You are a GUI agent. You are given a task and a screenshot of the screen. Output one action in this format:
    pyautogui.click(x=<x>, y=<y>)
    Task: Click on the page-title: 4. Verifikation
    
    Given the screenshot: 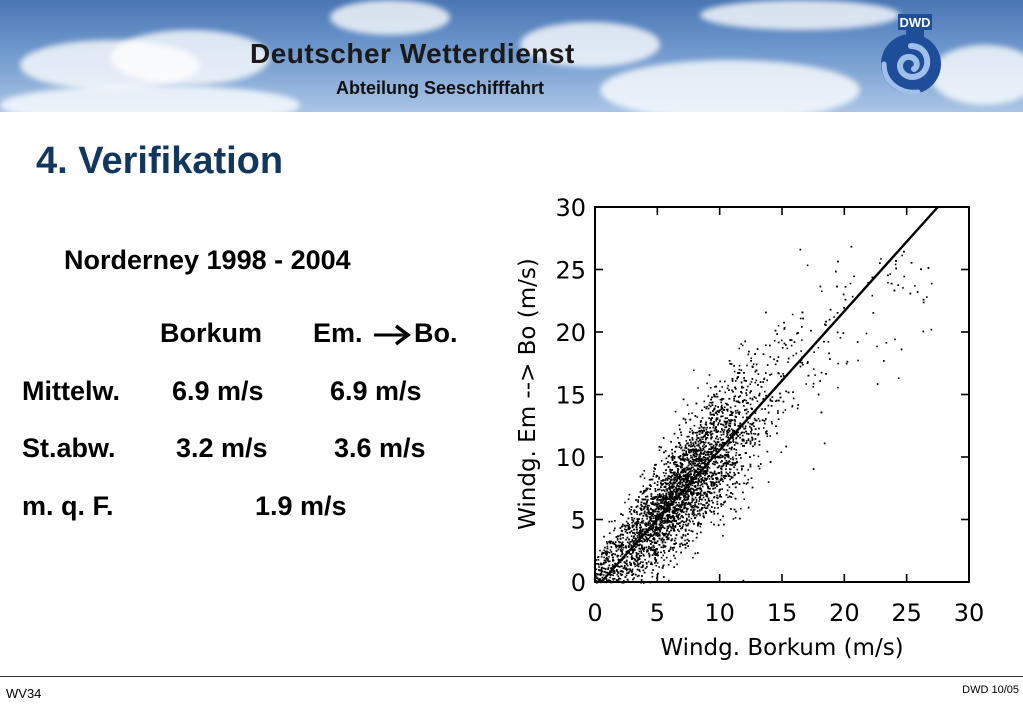 What is the action you would take?
    pyautogui.click(x=160, y=161)
    